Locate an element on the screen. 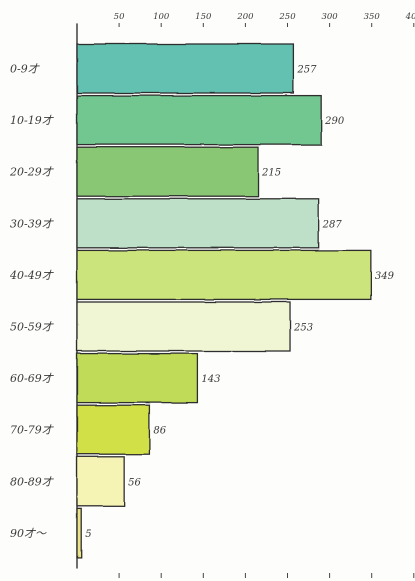 Image resolution: width=415 pixels, height=581 pixels. value-label-9: 5 is located at coordinates (88, 534).